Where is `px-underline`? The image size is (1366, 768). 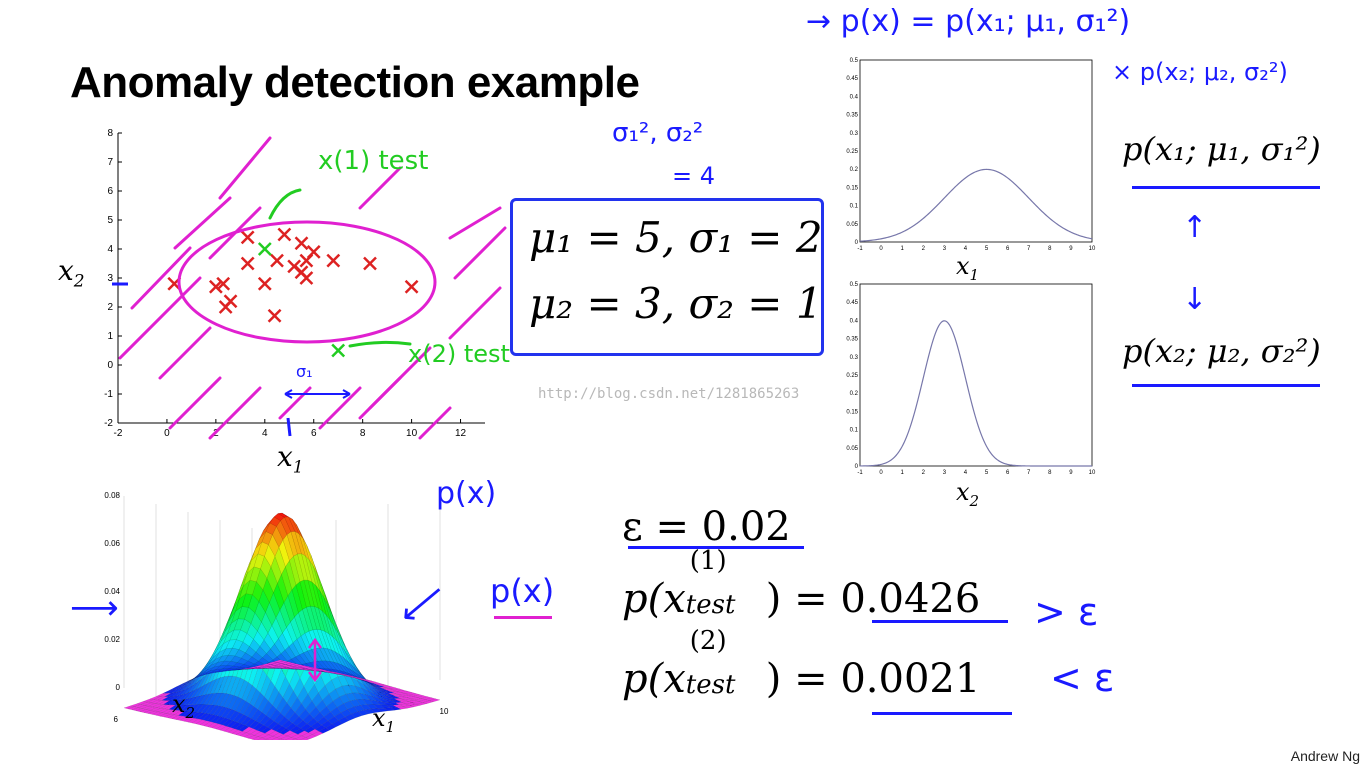
px-underline is located at coordinates (523, 617).